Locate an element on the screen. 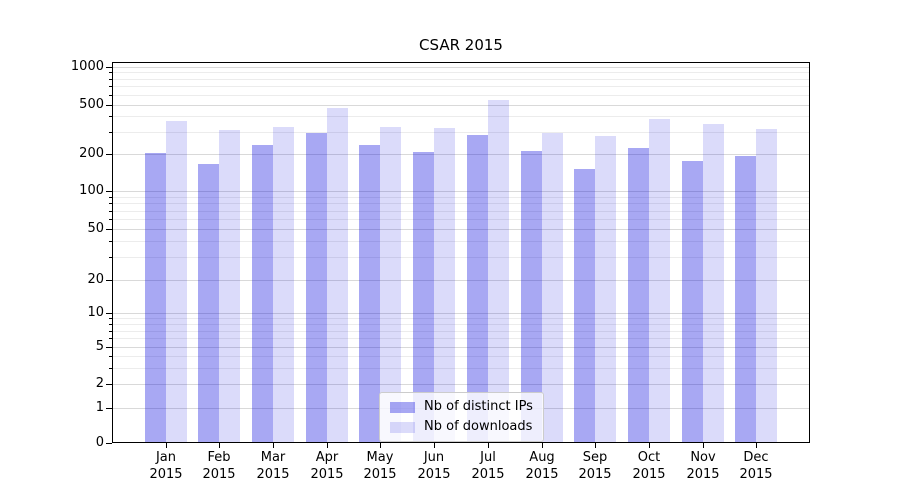 This screenshot has width=900, height=500. bar-distinct-ips-jan is located at coordinates (155, 297).